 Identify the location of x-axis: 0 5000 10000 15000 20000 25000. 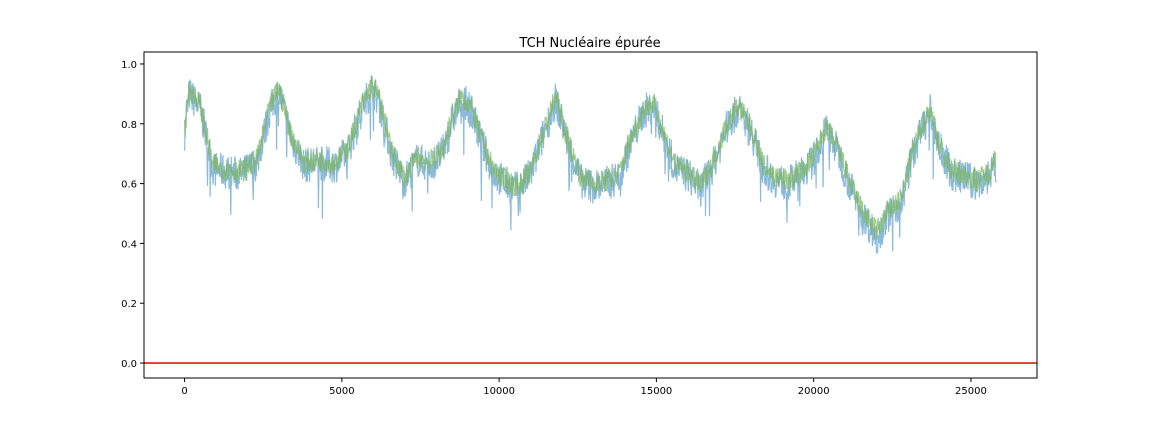
(584, 387).